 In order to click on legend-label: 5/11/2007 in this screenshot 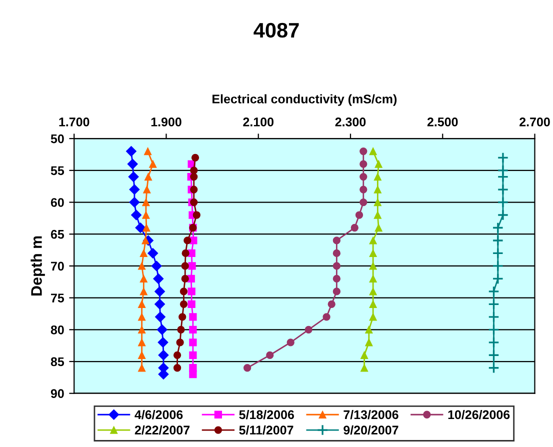, I will do `click(266, 430)`.